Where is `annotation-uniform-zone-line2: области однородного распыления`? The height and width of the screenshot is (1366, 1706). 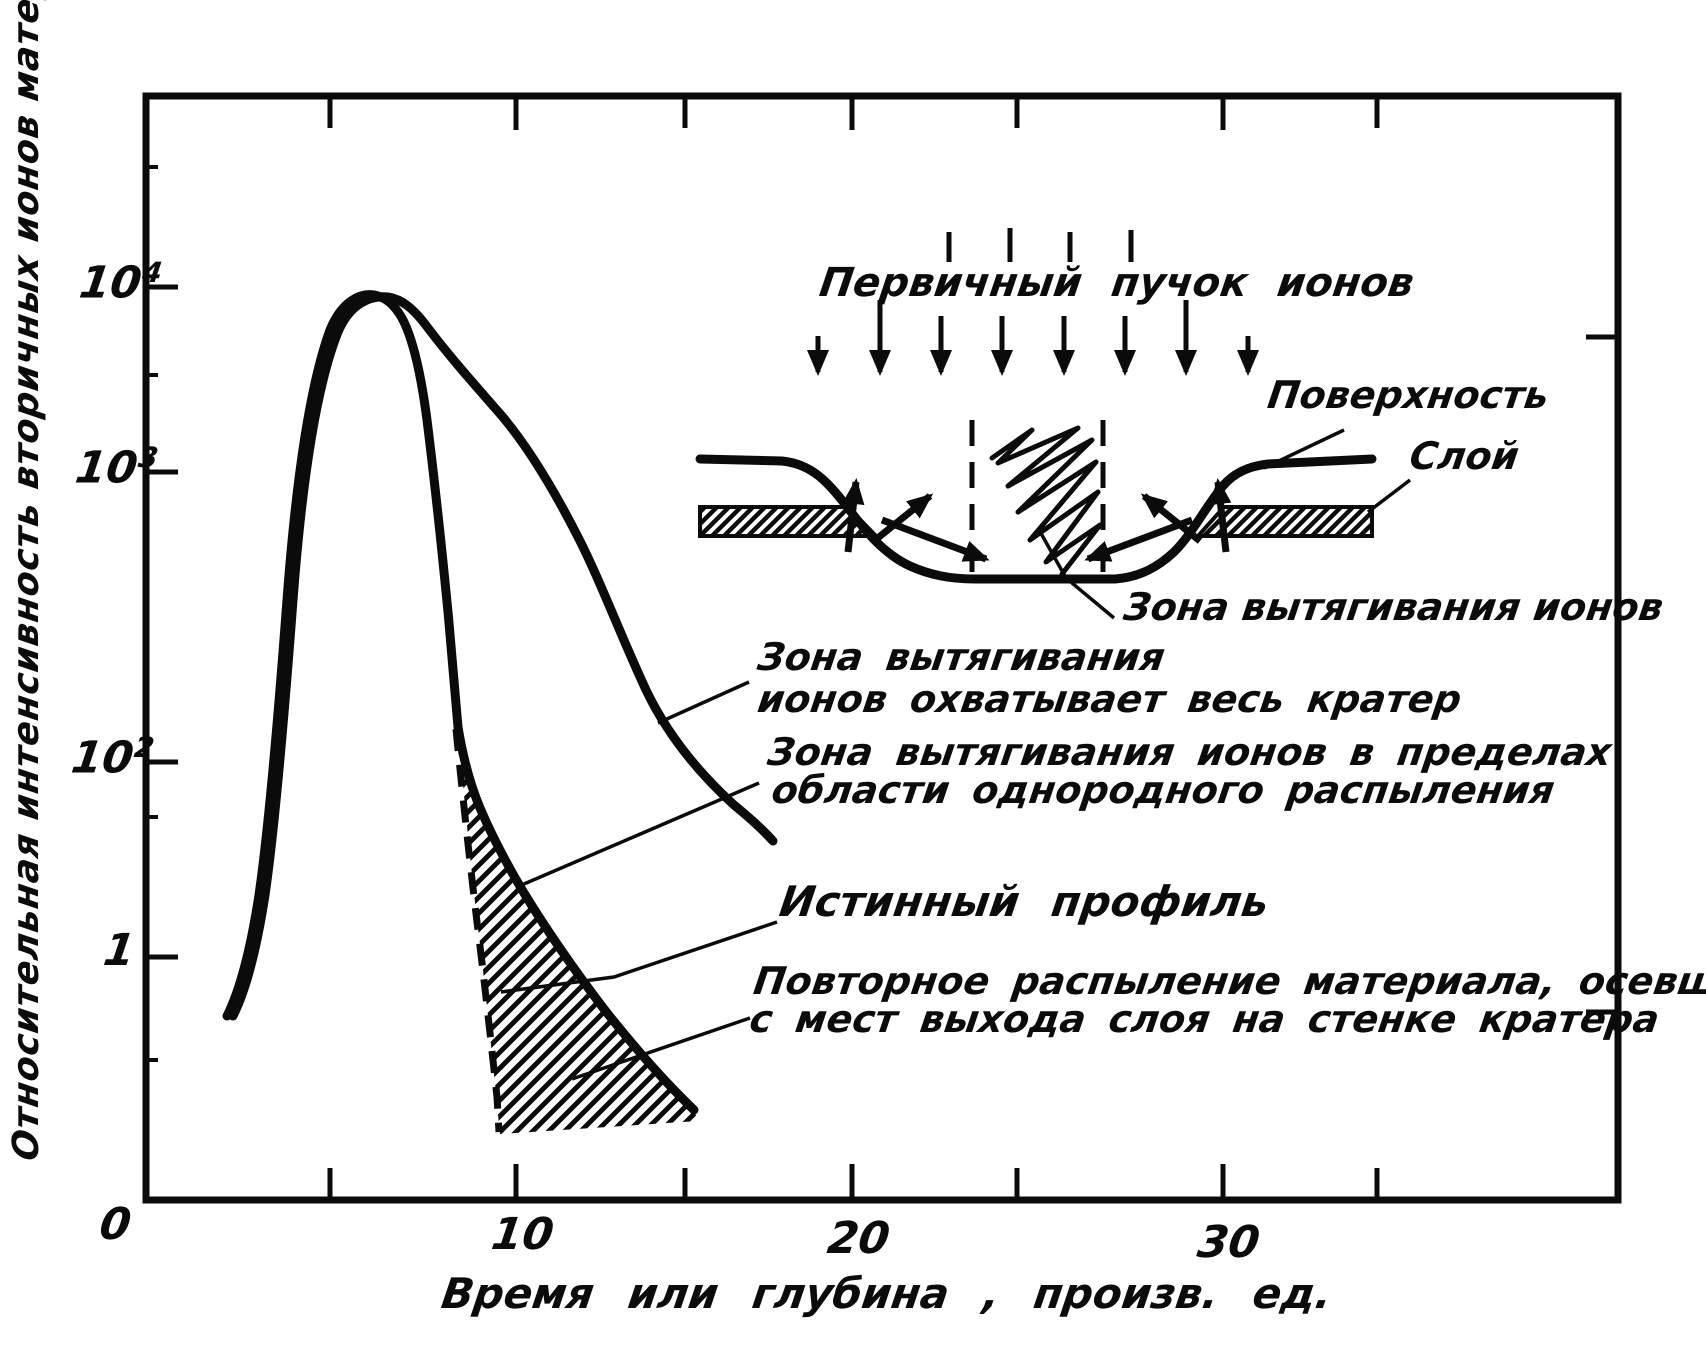 annotation-uniform-zone-line2: области однородного распыления is located at coordinates (1163, 790).